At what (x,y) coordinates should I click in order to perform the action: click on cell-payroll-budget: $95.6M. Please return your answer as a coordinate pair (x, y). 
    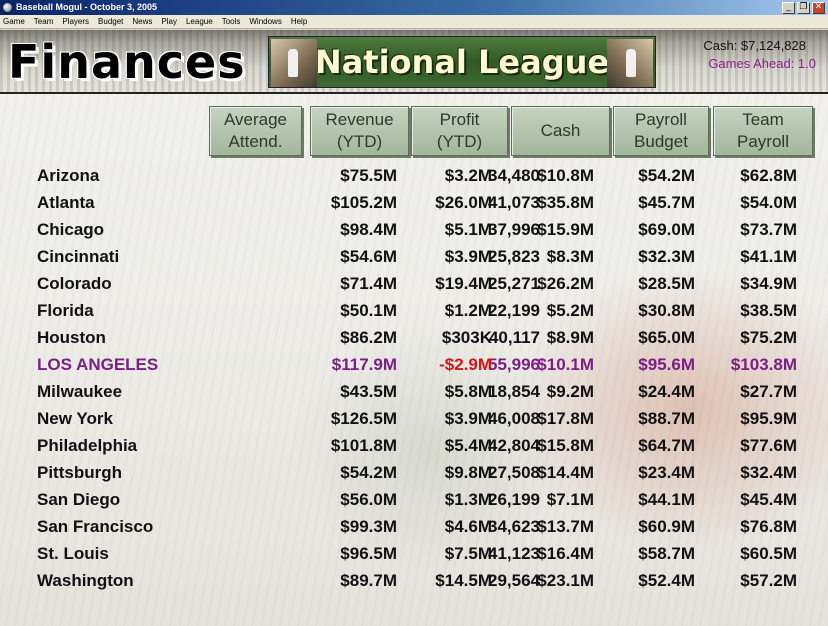
    Looking at the image, I should click on (666, 364).